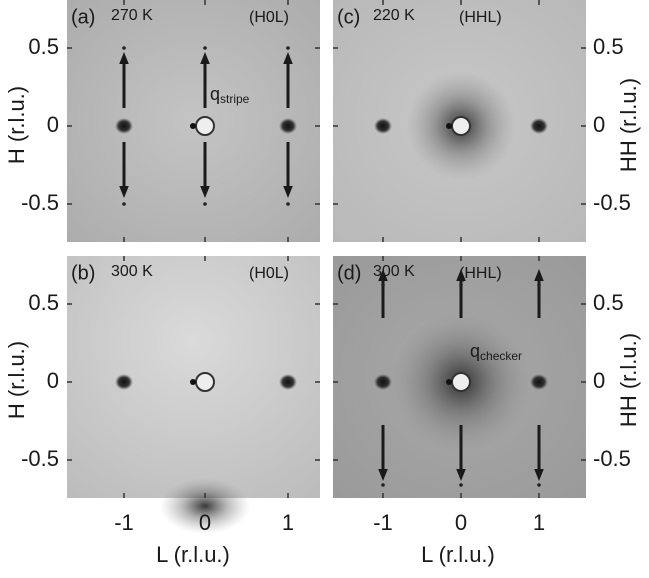 Image resolution: width=649 pixels, height=578 pixels. Describe the element at coordinates (501, 356) in the screenshot. I see `arrow-label-subscript: checker` at that location.